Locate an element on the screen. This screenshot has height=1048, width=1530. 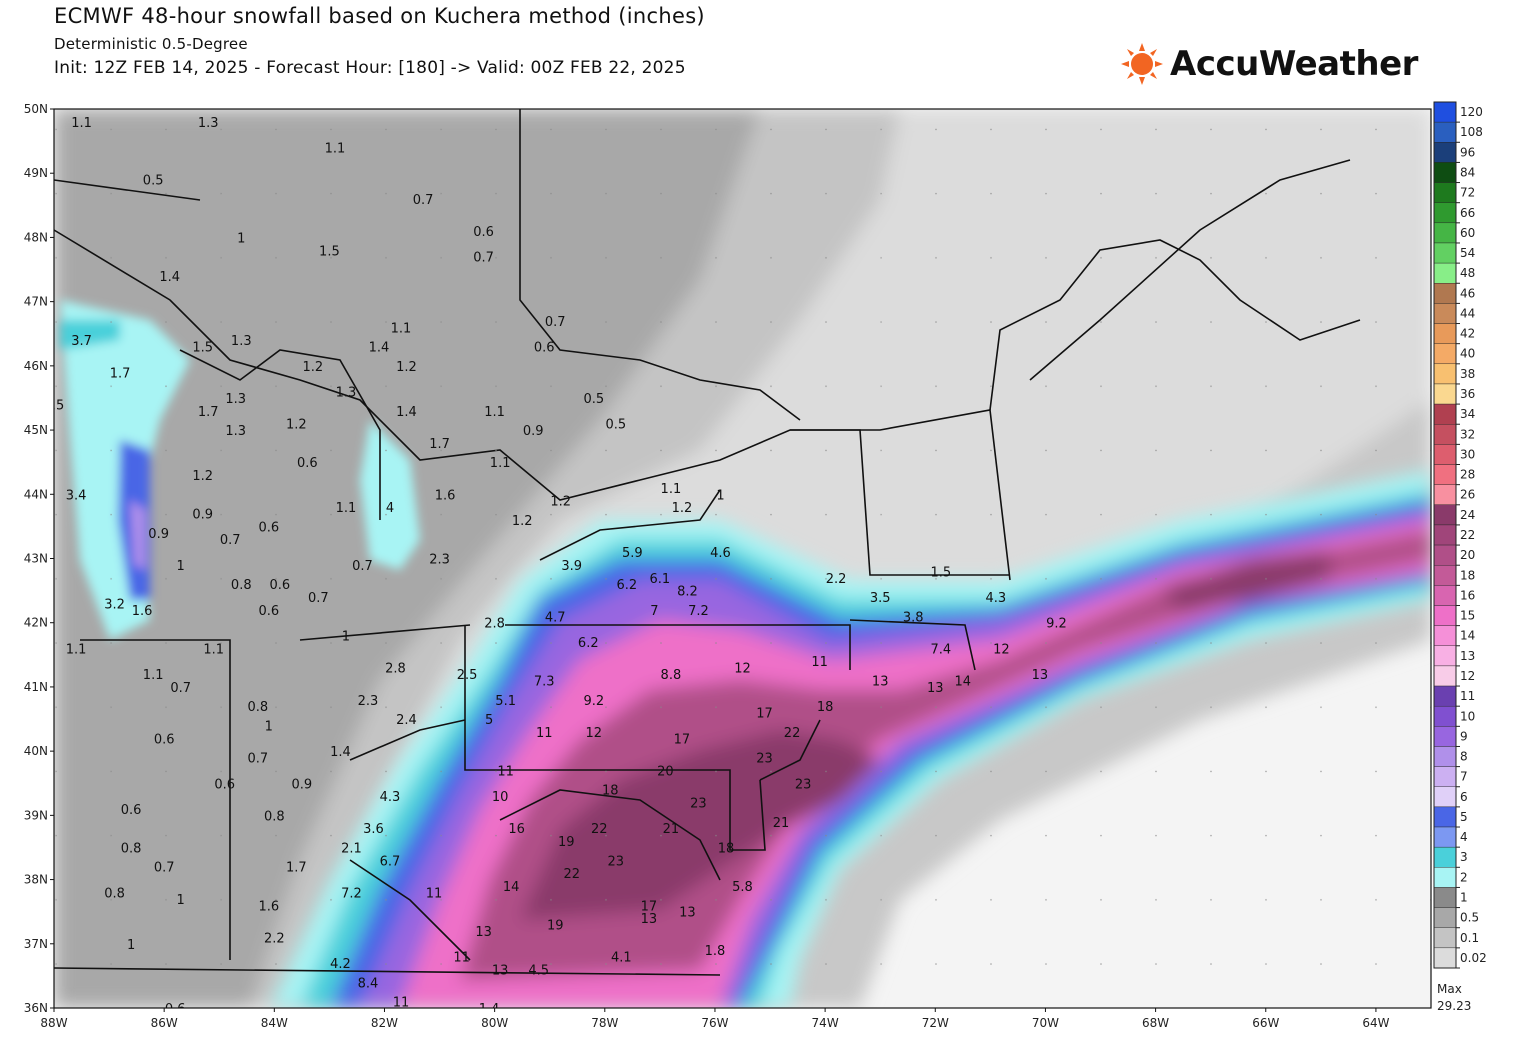
snowfall-value: 22 is located at coordinates (571, 874).